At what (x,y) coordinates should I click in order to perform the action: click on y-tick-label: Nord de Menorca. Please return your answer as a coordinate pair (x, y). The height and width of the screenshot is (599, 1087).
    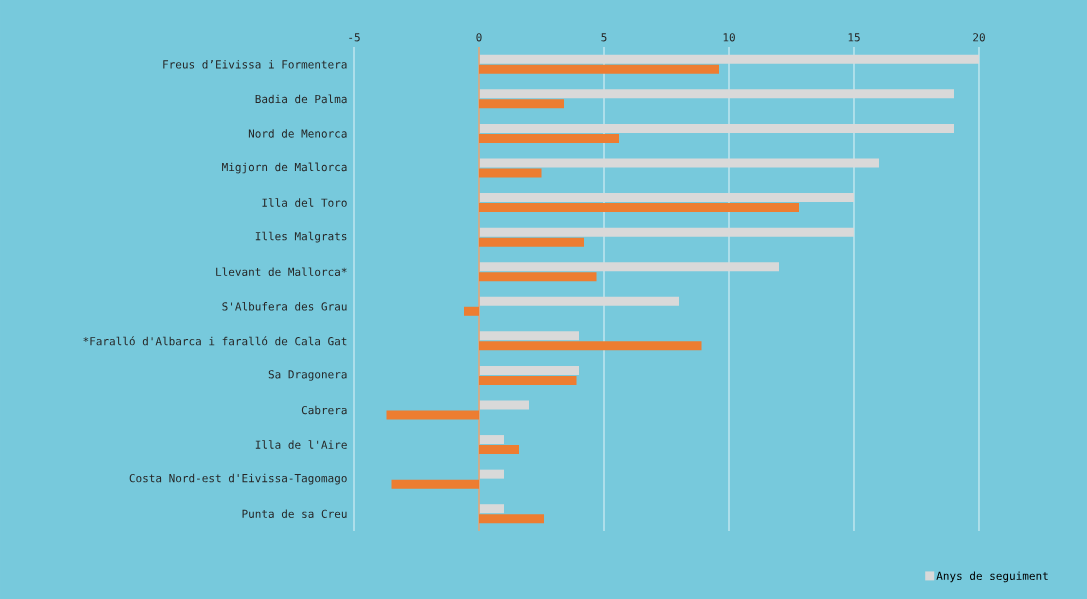
    Looking at the image, I should click on (297, 133).